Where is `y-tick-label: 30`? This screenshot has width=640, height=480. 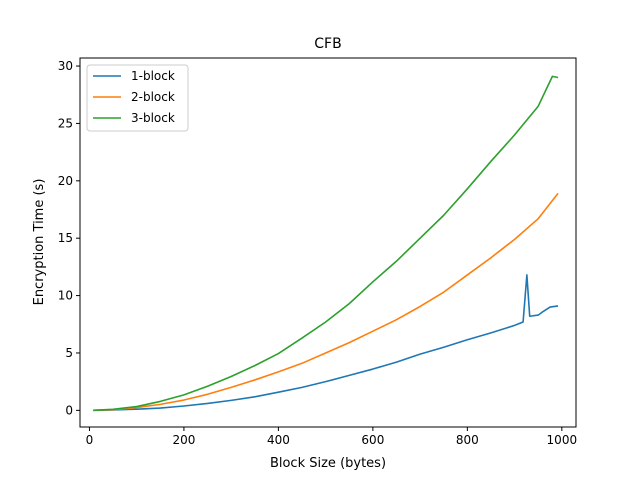
y-tick-label: 30 is located at coordinates (65, 66).